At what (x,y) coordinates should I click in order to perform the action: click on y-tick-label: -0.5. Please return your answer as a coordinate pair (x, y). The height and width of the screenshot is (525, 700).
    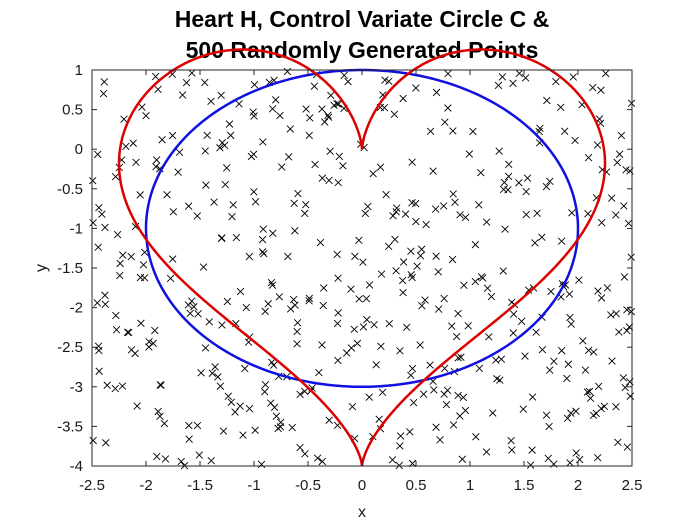
    Looking at the image, I should click on (70, 189).